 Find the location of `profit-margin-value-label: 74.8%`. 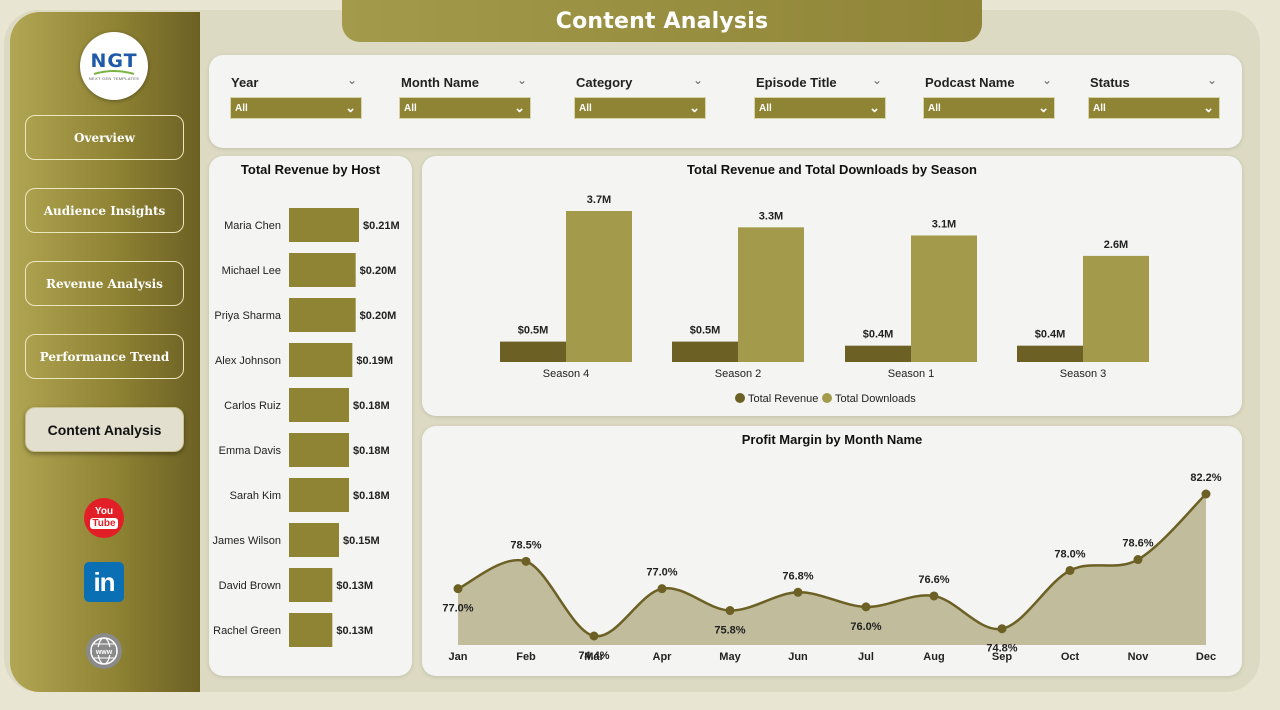

profit-margin-value-label: 74.8% is located at coordinates (1001, 649).